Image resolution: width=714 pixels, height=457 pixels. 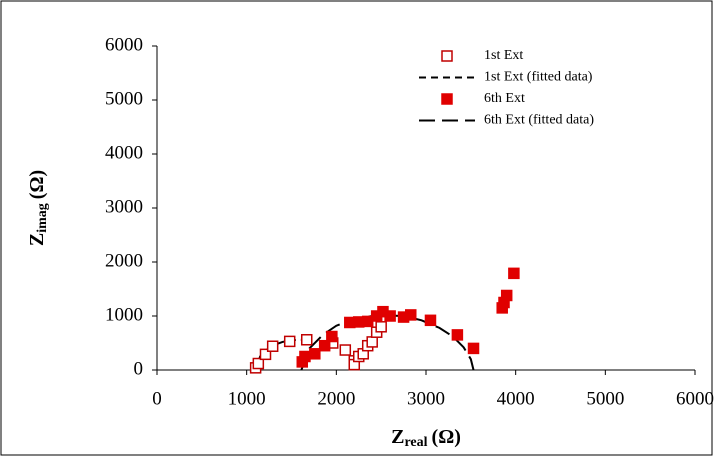 I want to click on y-tick-label: 4000, so click(x=124, y=152).